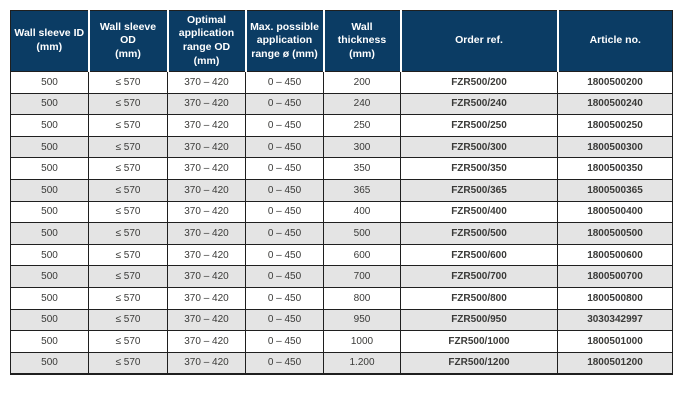 This screenshot has width=680, height=403. Describe the element at coordinates (362, 190) in the screenshot. I see `cell-wall-thickness: 365` at that location.